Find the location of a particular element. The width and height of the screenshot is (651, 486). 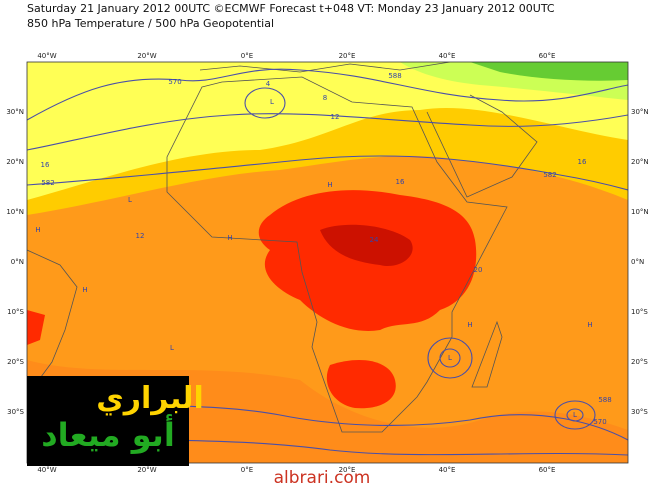

temp-band-green is located at coordinates (549, 71).